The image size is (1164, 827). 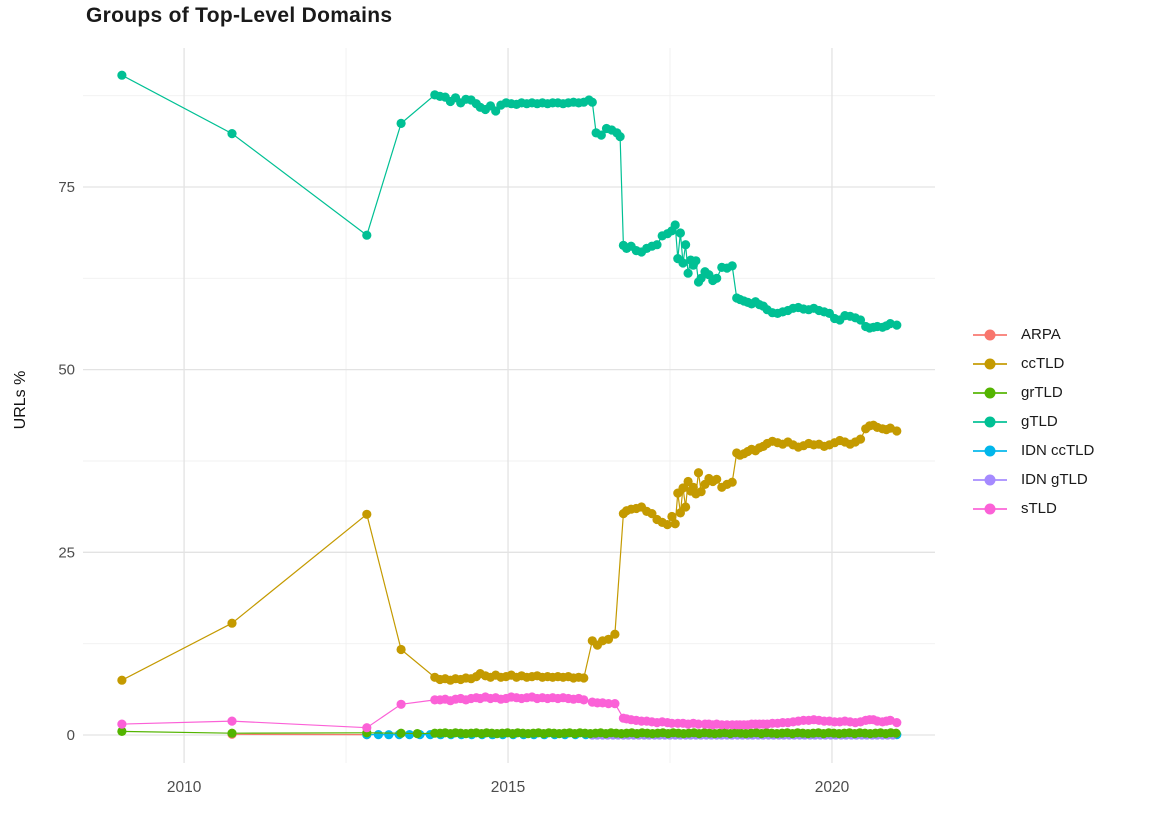 I want to click on legend-item-gTLD: gTLD, so click(x=1033, y=421).